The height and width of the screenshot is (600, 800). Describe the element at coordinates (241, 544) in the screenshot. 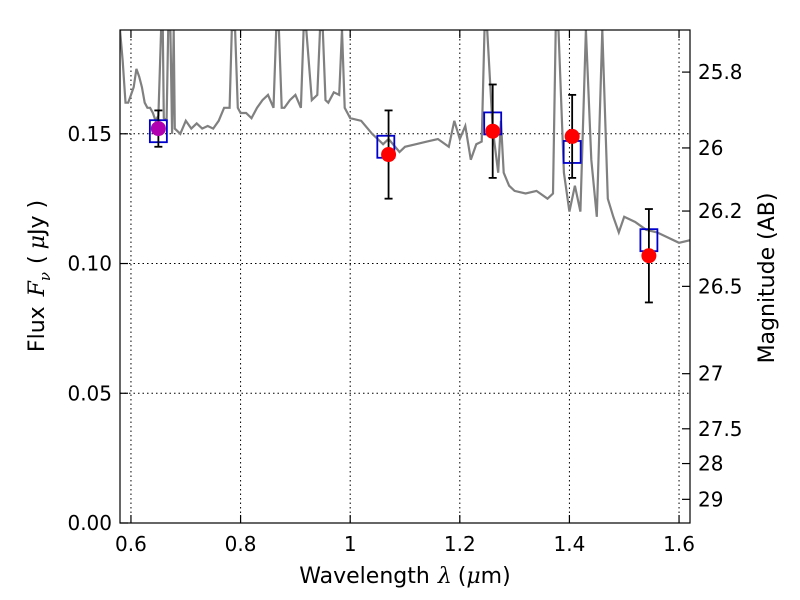

I see `x-tick-label: 0.8` at that location.